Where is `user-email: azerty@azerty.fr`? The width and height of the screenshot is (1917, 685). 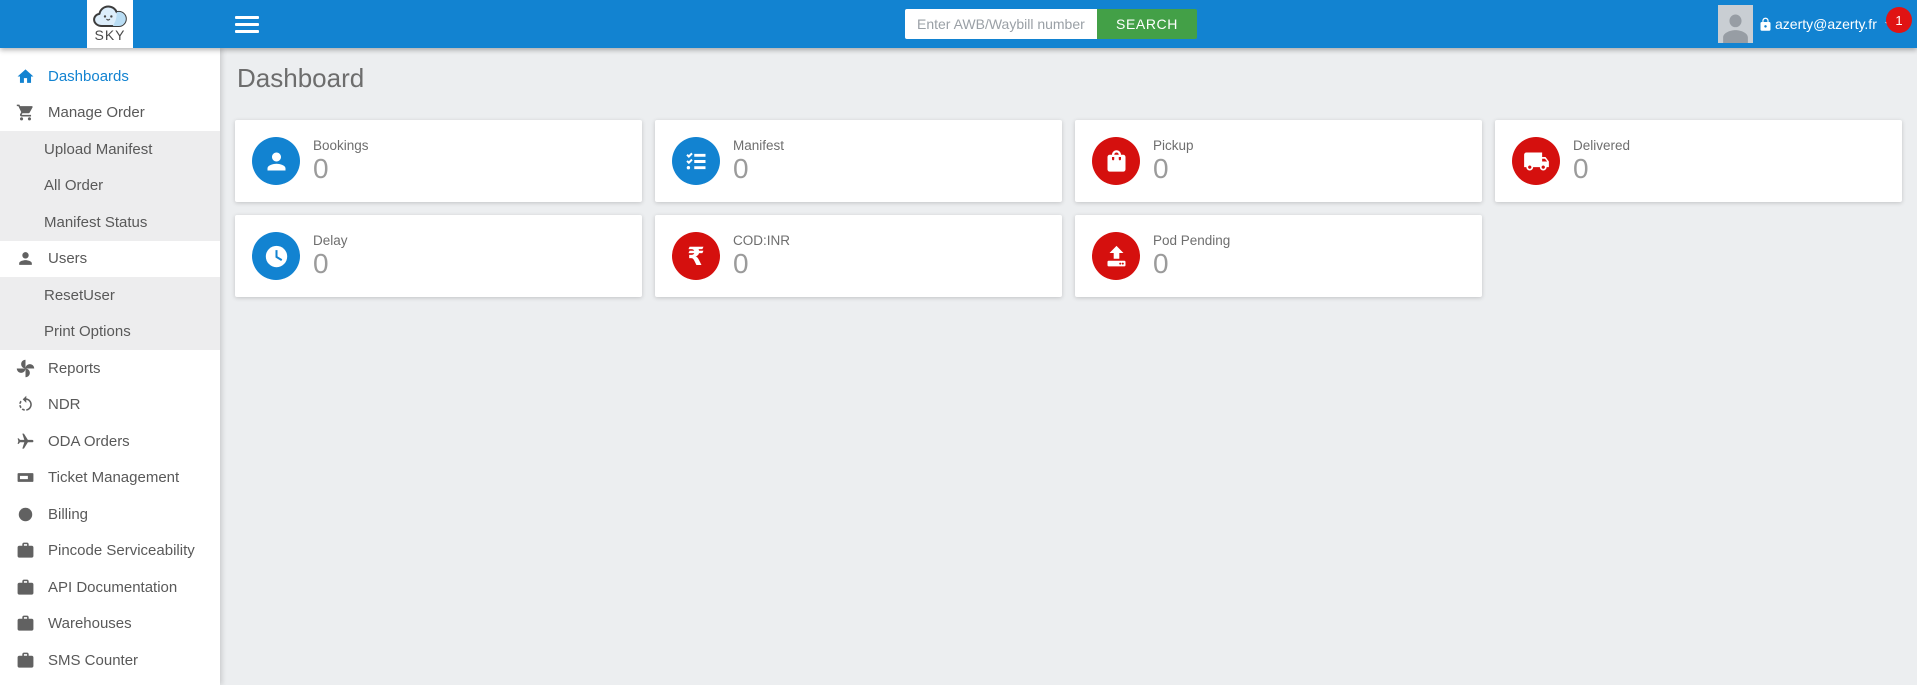
user-email: azerty@azerty.fr is located at coordinates (1826, 24).